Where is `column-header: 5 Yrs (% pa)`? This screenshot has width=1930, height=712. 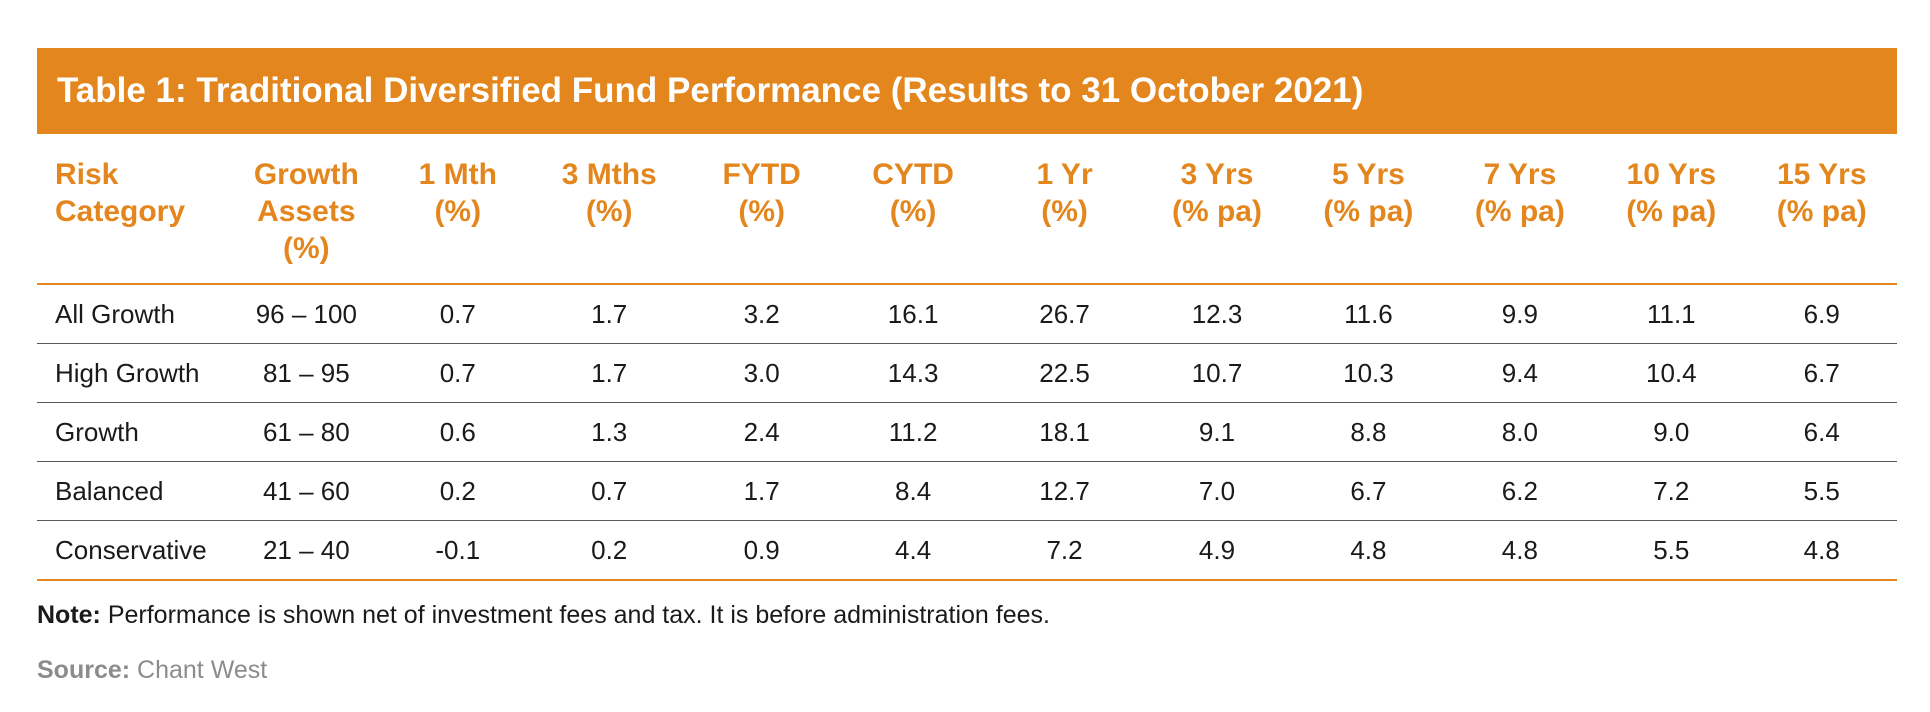
column-header: 5 Yrs (% pa) is located at coordinates (1368, 209).